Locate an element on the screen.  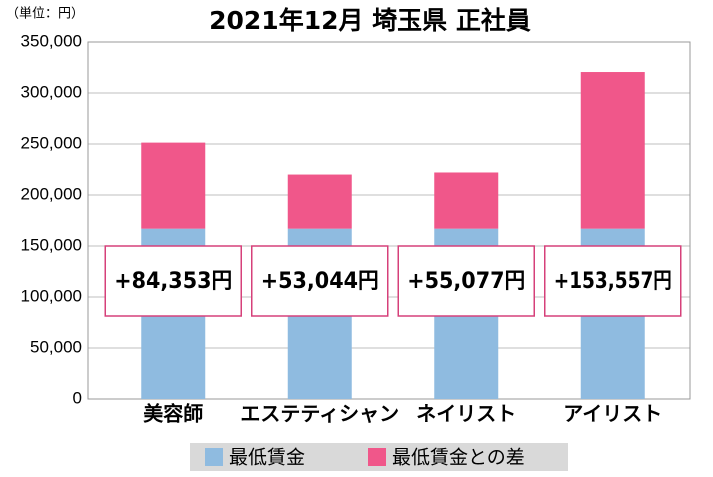
x-tick-label: 美容師 is located at coordinates (173, 414).